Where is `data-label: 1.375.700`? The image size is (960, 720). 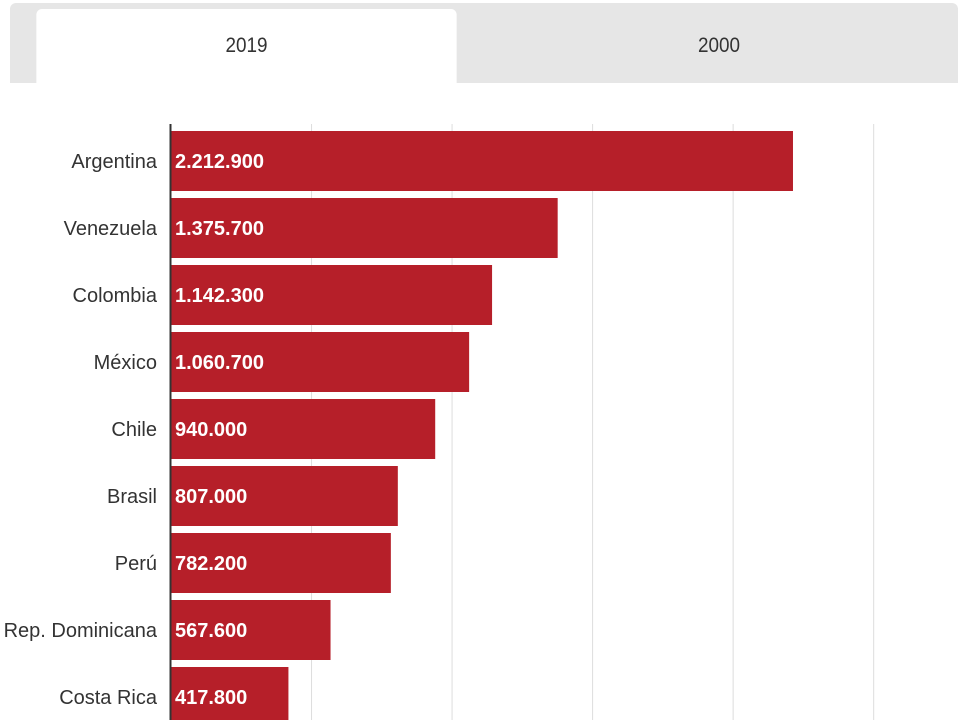
data-label: 1.375.700 is located at coordinates (219, 229).